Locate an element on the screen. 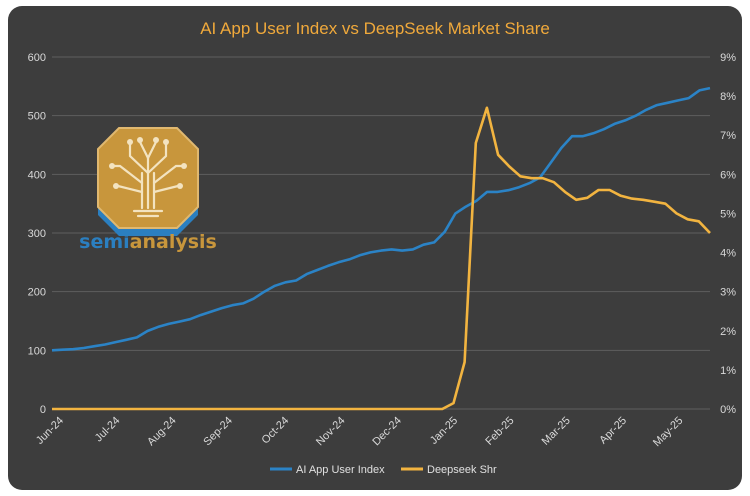 Image resolution: width=750 pixels, height=496 pixels. legend-label-ai-app-user-index: AI App User Index is located at coordinates (340, 470).